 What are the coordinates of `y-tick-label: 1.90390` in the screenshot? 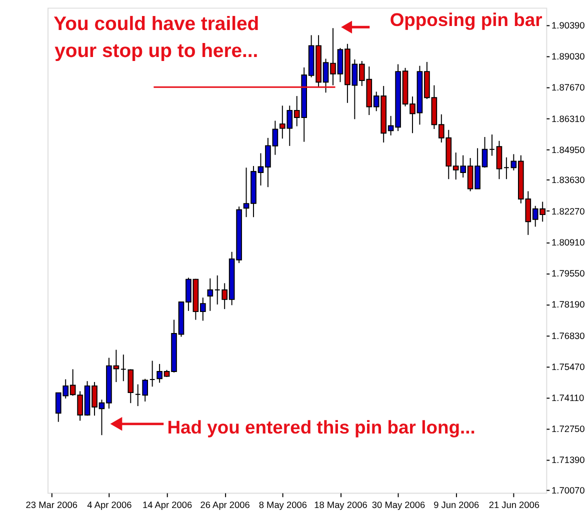 It's located at (568, 25).